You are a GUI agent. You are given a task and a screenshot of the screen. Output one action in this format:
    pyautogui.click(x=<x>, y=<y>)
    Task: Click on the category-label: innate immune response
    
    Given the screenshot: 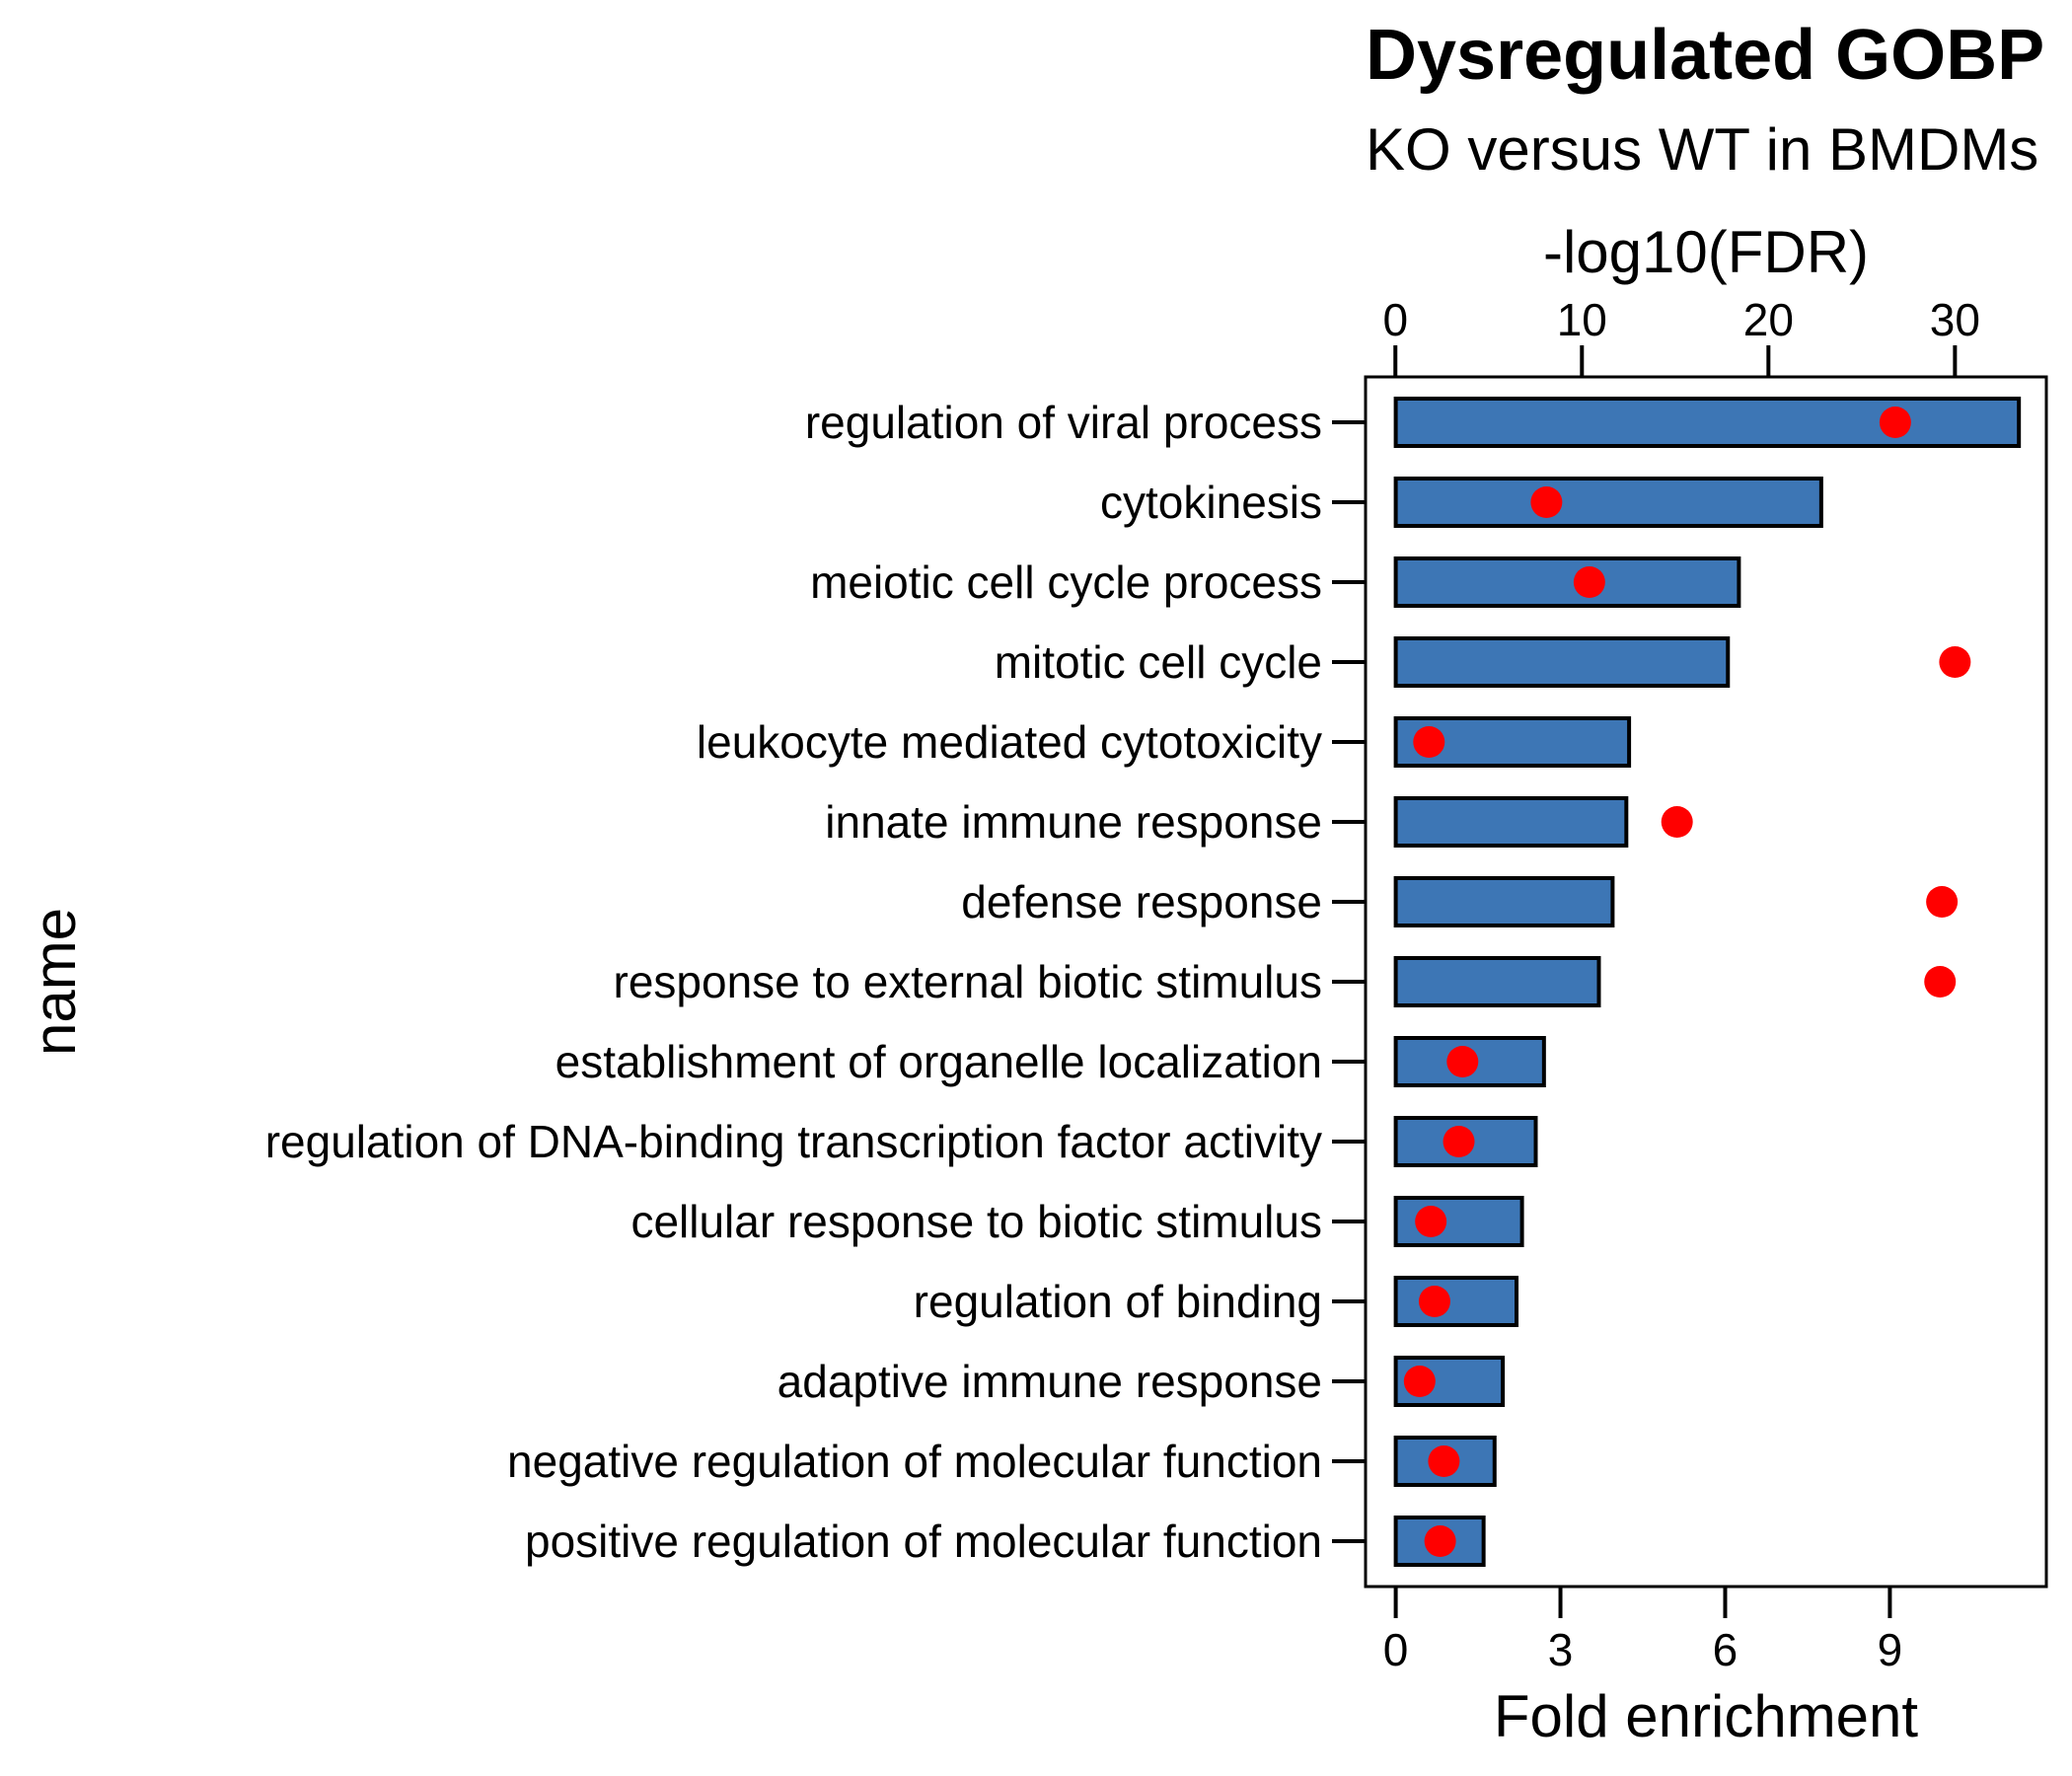 What is the action you would take?
    pyautogui.click(x=1074, y=822)
    